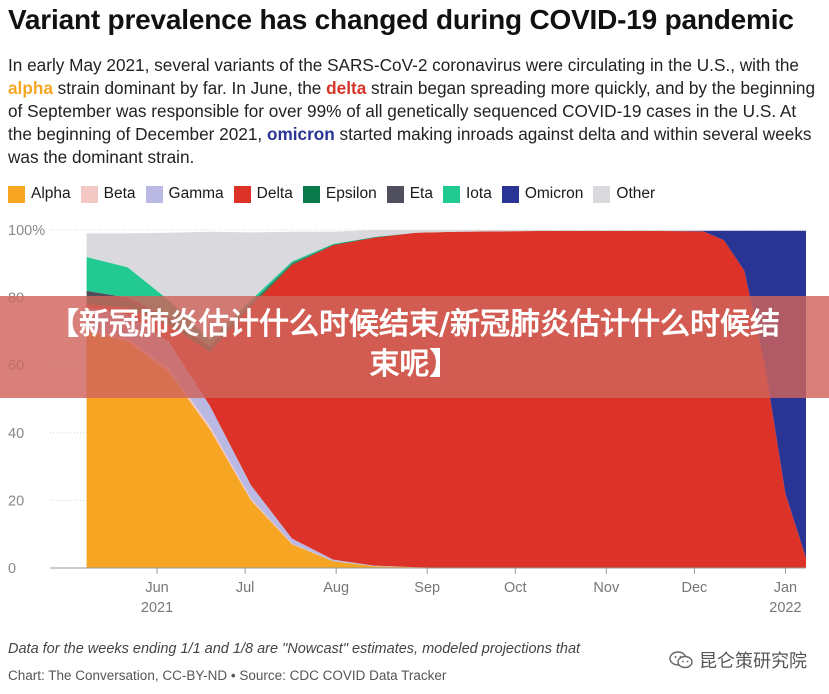 This screenshot has width=829, height=694. What do you see at coordinates (30, 88) in the screenshot?
I see `intro-keyword-alpha: alpha` at bounding box center [30, 88].